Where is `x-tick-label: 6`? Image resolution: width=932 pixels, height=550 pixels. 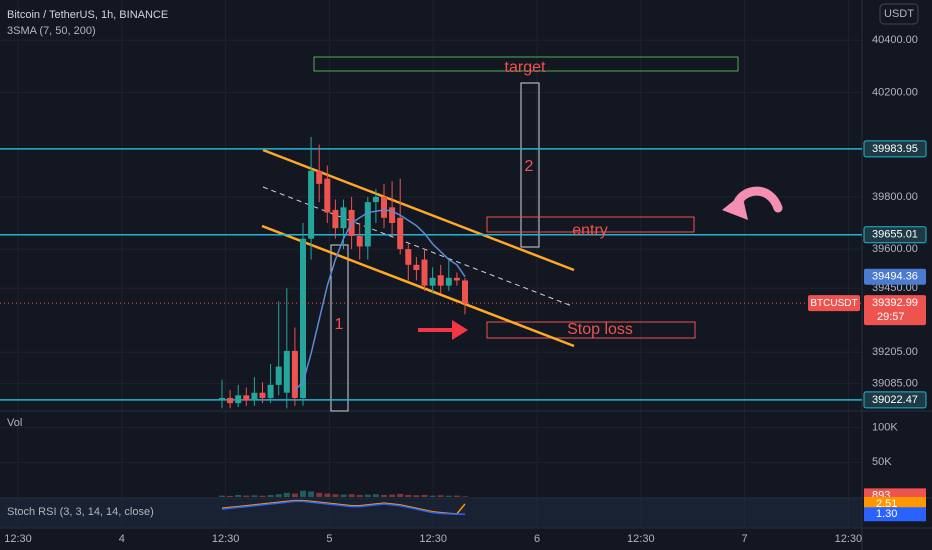
x-tick-label: 6 is located at coordinates (537, 539).